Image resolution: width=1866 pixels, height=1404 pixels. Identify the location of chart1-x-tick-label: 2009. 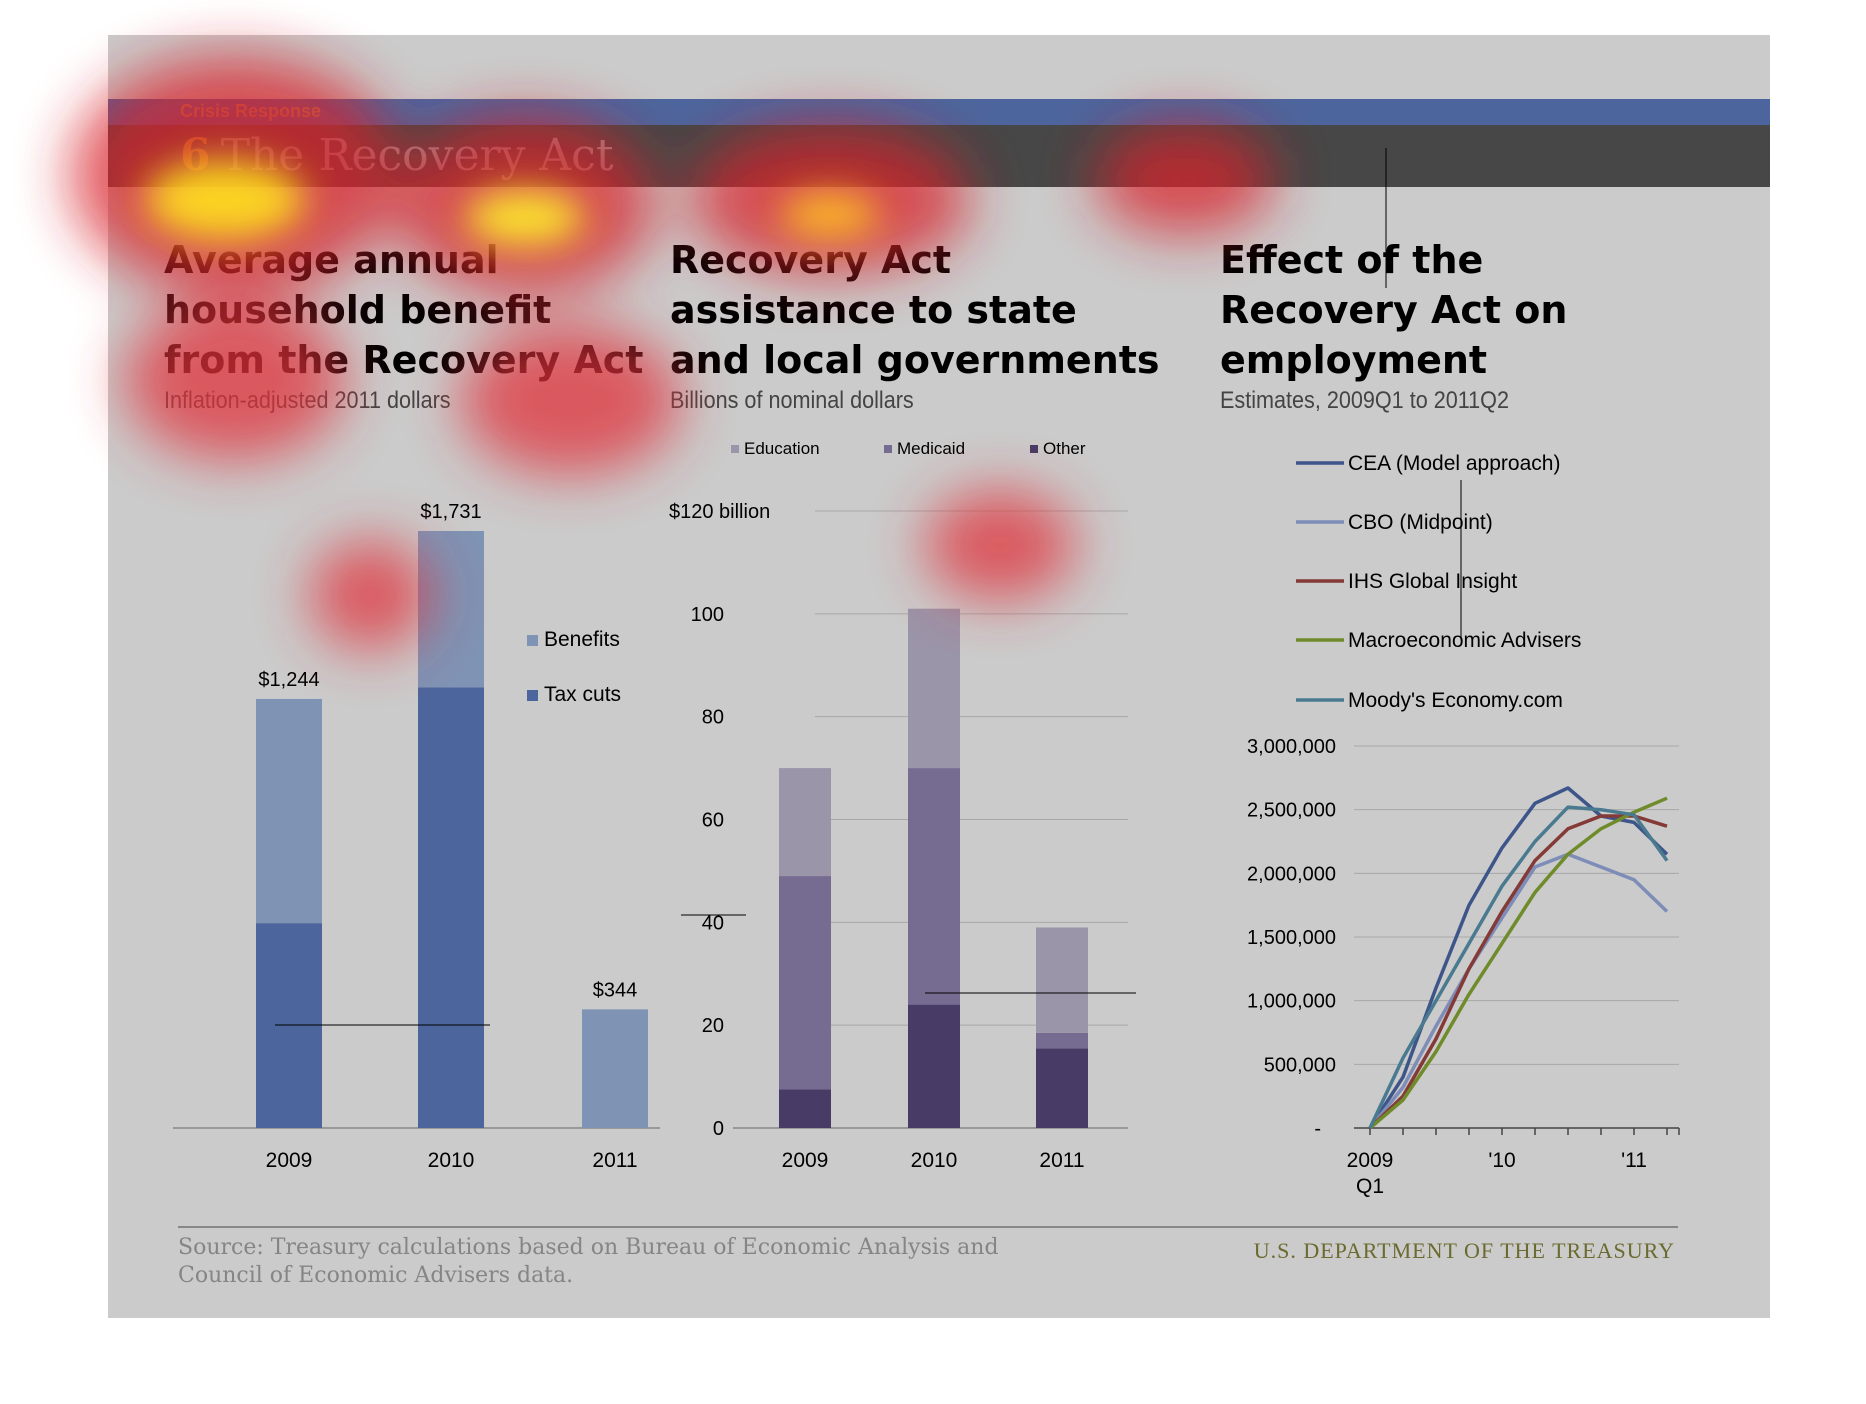
(289, 1160).